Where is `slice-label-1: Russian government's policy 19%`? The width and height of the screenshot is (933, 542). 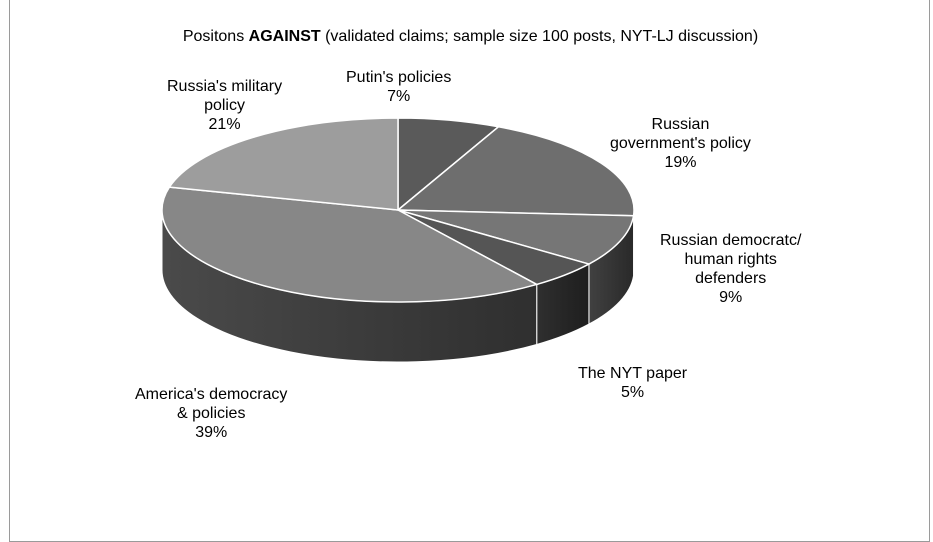
slice-label-1: Russian government's policy 19% is located at coordinates (680, 143).